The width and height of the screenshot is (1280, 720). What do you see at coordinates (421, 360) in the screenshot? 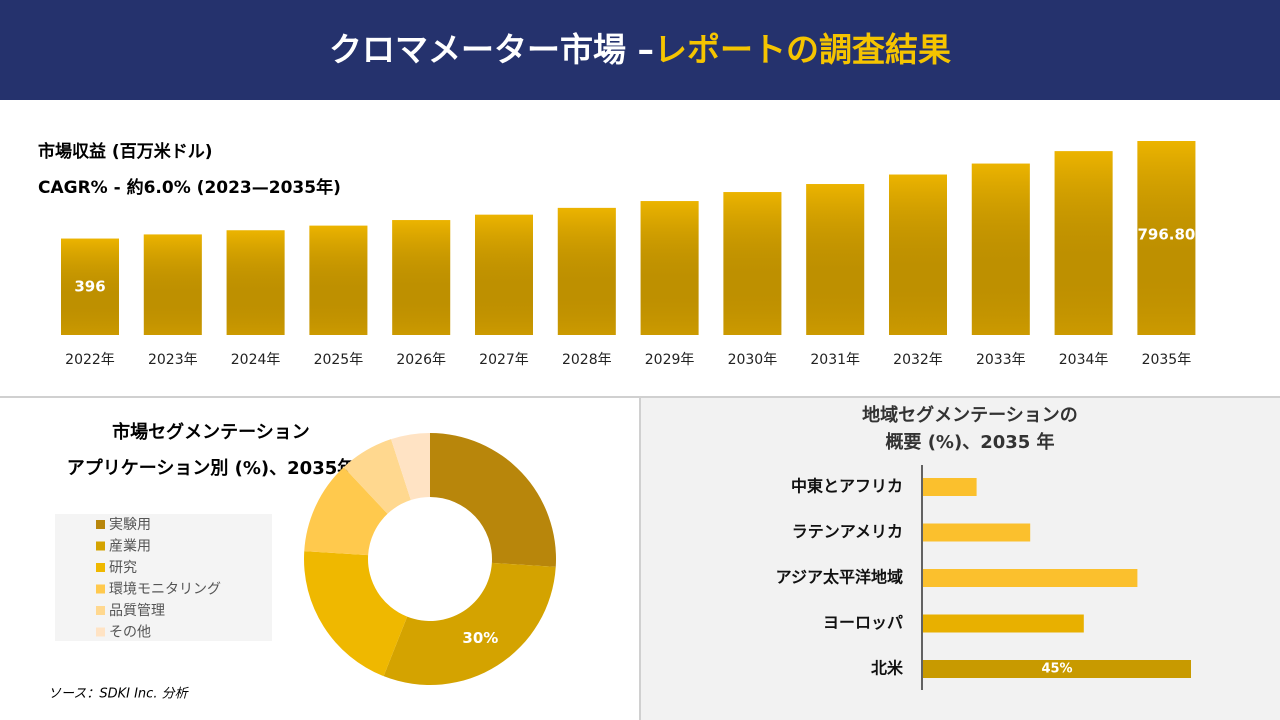
I see `x-tick-label: 2026年` at bounding box center [421, 360].